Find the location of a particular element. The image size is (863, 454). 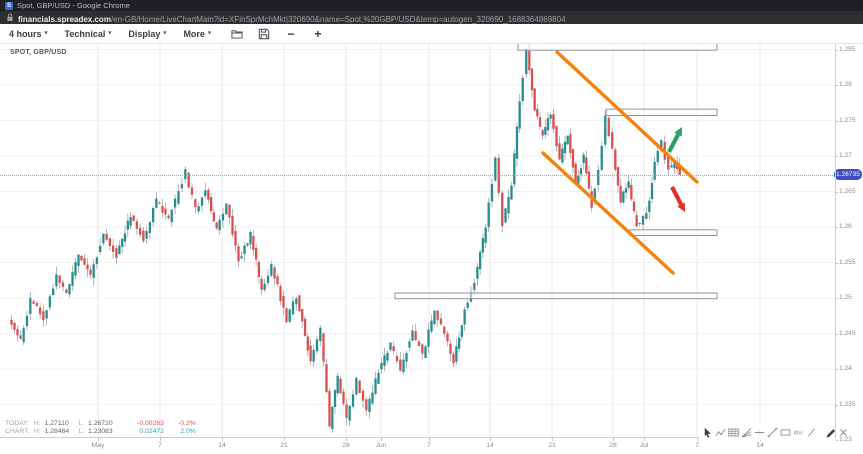

open-folder-icon is located at coordinates (237, 34).